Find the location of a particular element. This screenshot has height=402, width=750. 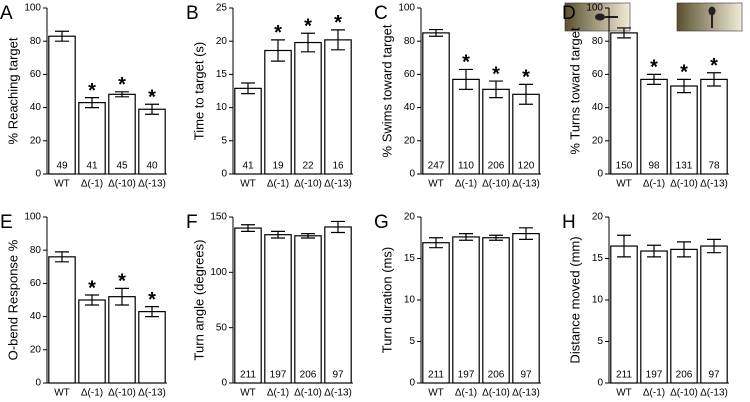

n-label: 110 is located at coordinates (466, 166).